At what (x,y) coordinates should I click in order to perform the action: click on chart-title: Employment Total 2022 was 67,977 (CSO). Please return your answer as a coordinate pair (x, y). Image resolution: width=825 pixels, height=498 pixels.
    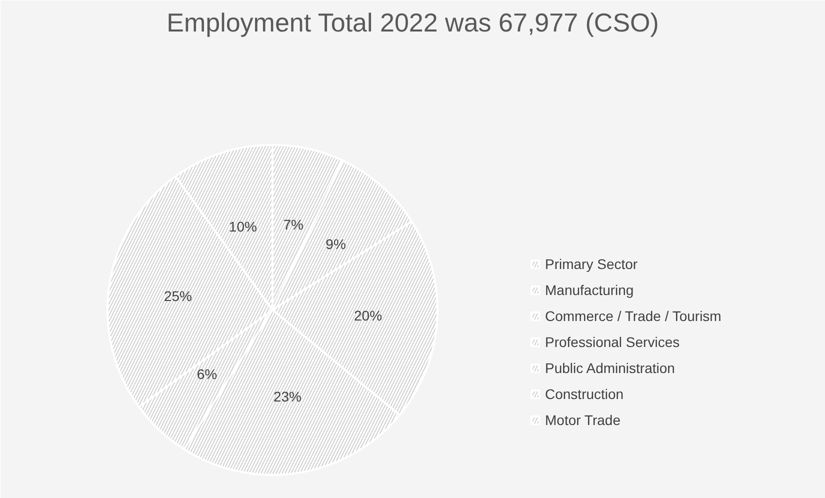
    Looking at the image, I should click on (412, 23).